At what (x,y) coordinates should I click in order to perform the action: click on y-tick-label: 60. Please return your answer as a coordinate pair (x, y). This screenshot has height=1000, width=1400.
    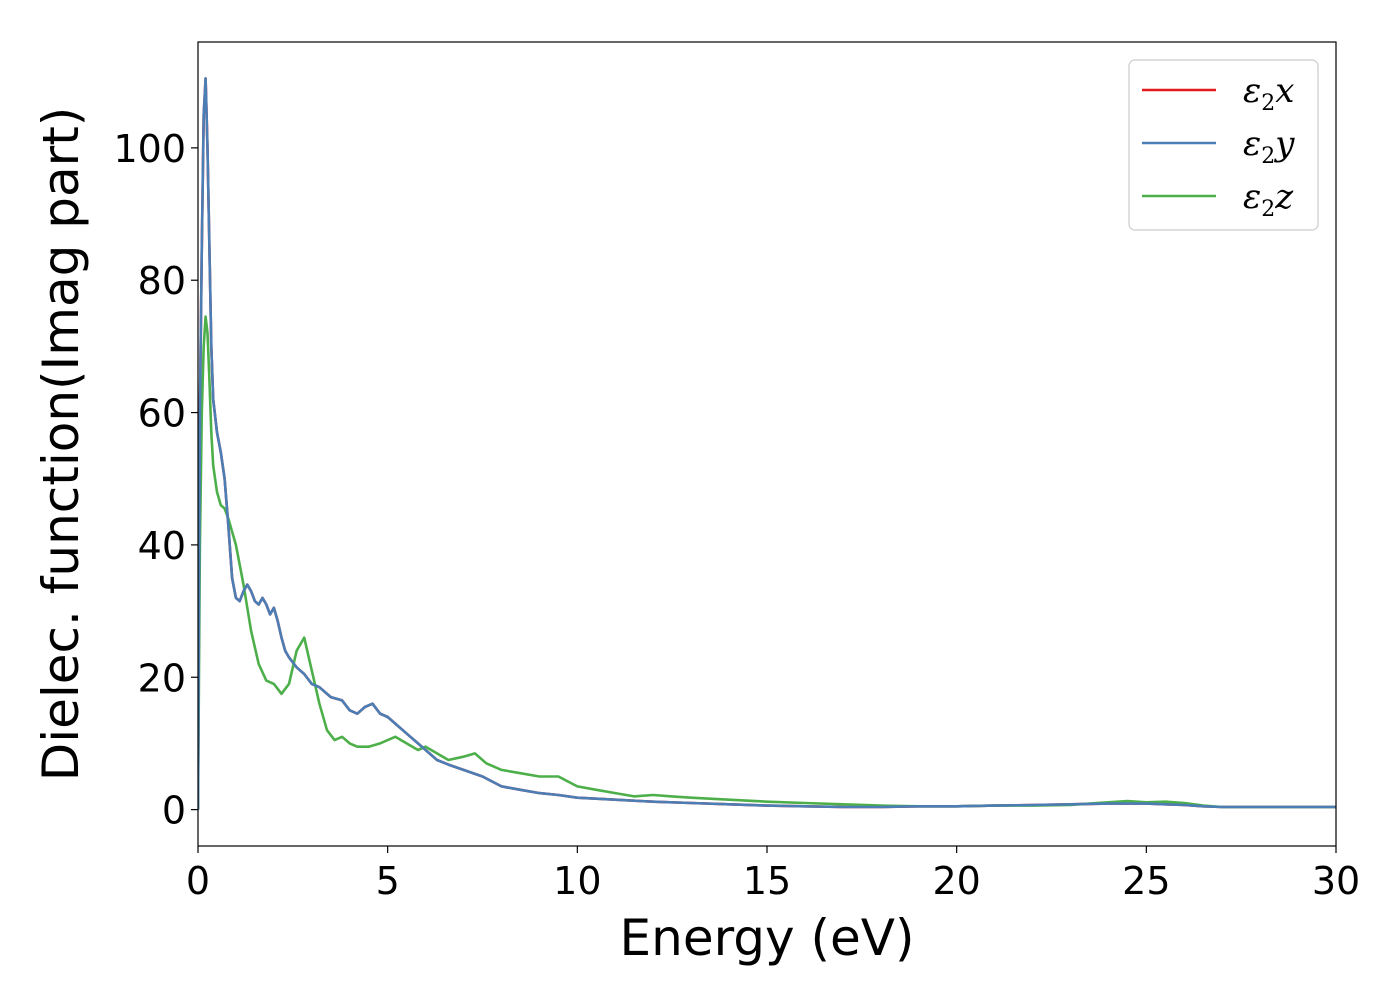
    Looking at the image, I should click on (162, 414).